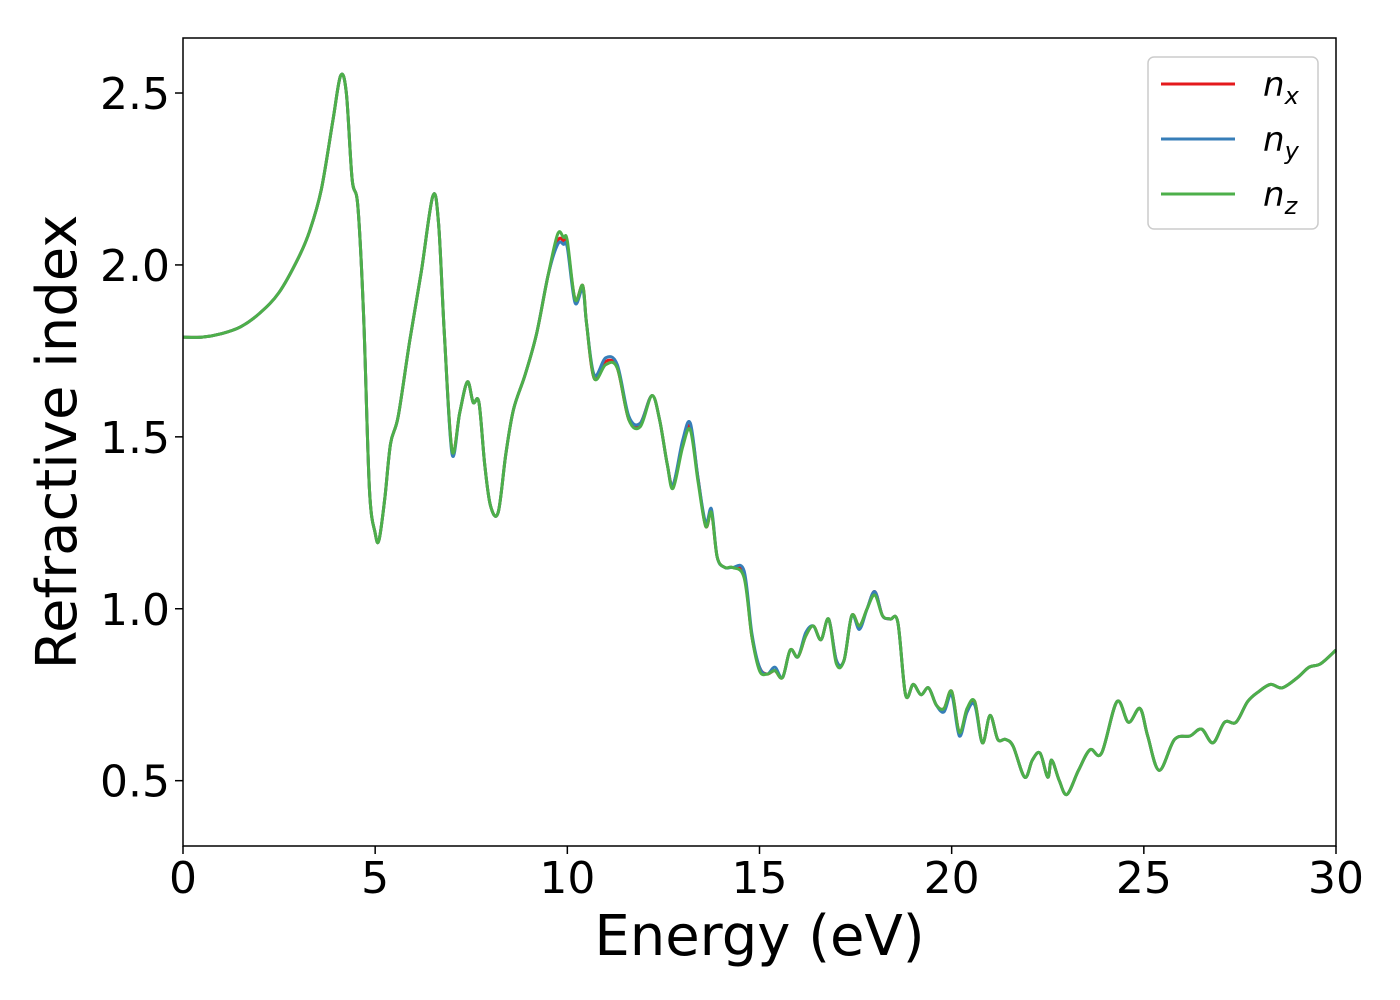 This screenshot has height=1000, width=1400. What do you see at coordinates (135, 266) in the screenshot?
I see `y-tick-label: 2.0` at bounding box center [135, 266].